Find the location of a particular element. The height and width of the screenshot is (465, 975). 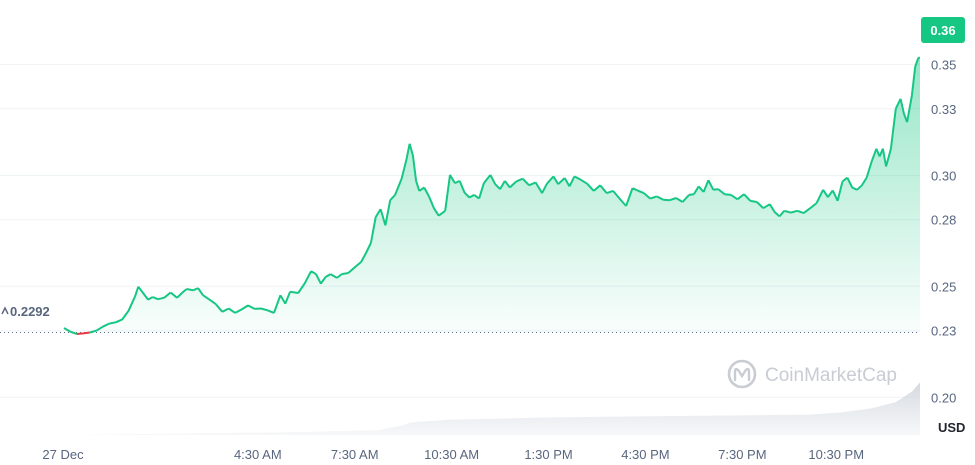

x-tick-label: 27 Dec is located at coordinates (63, 454).